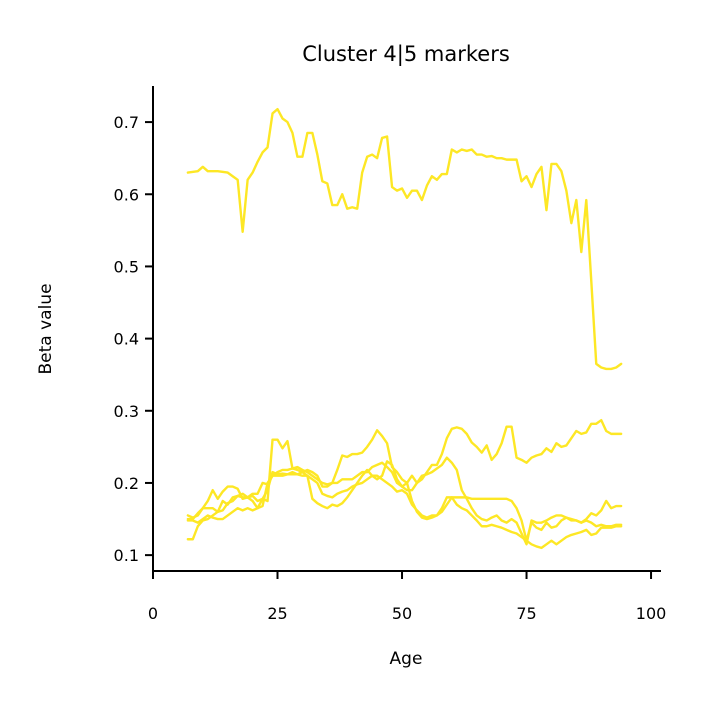  What do you see at coordinates (126, 266) in the screenshot?
I see `y-tick-label: 0.5` at bounding box center [126, 266].